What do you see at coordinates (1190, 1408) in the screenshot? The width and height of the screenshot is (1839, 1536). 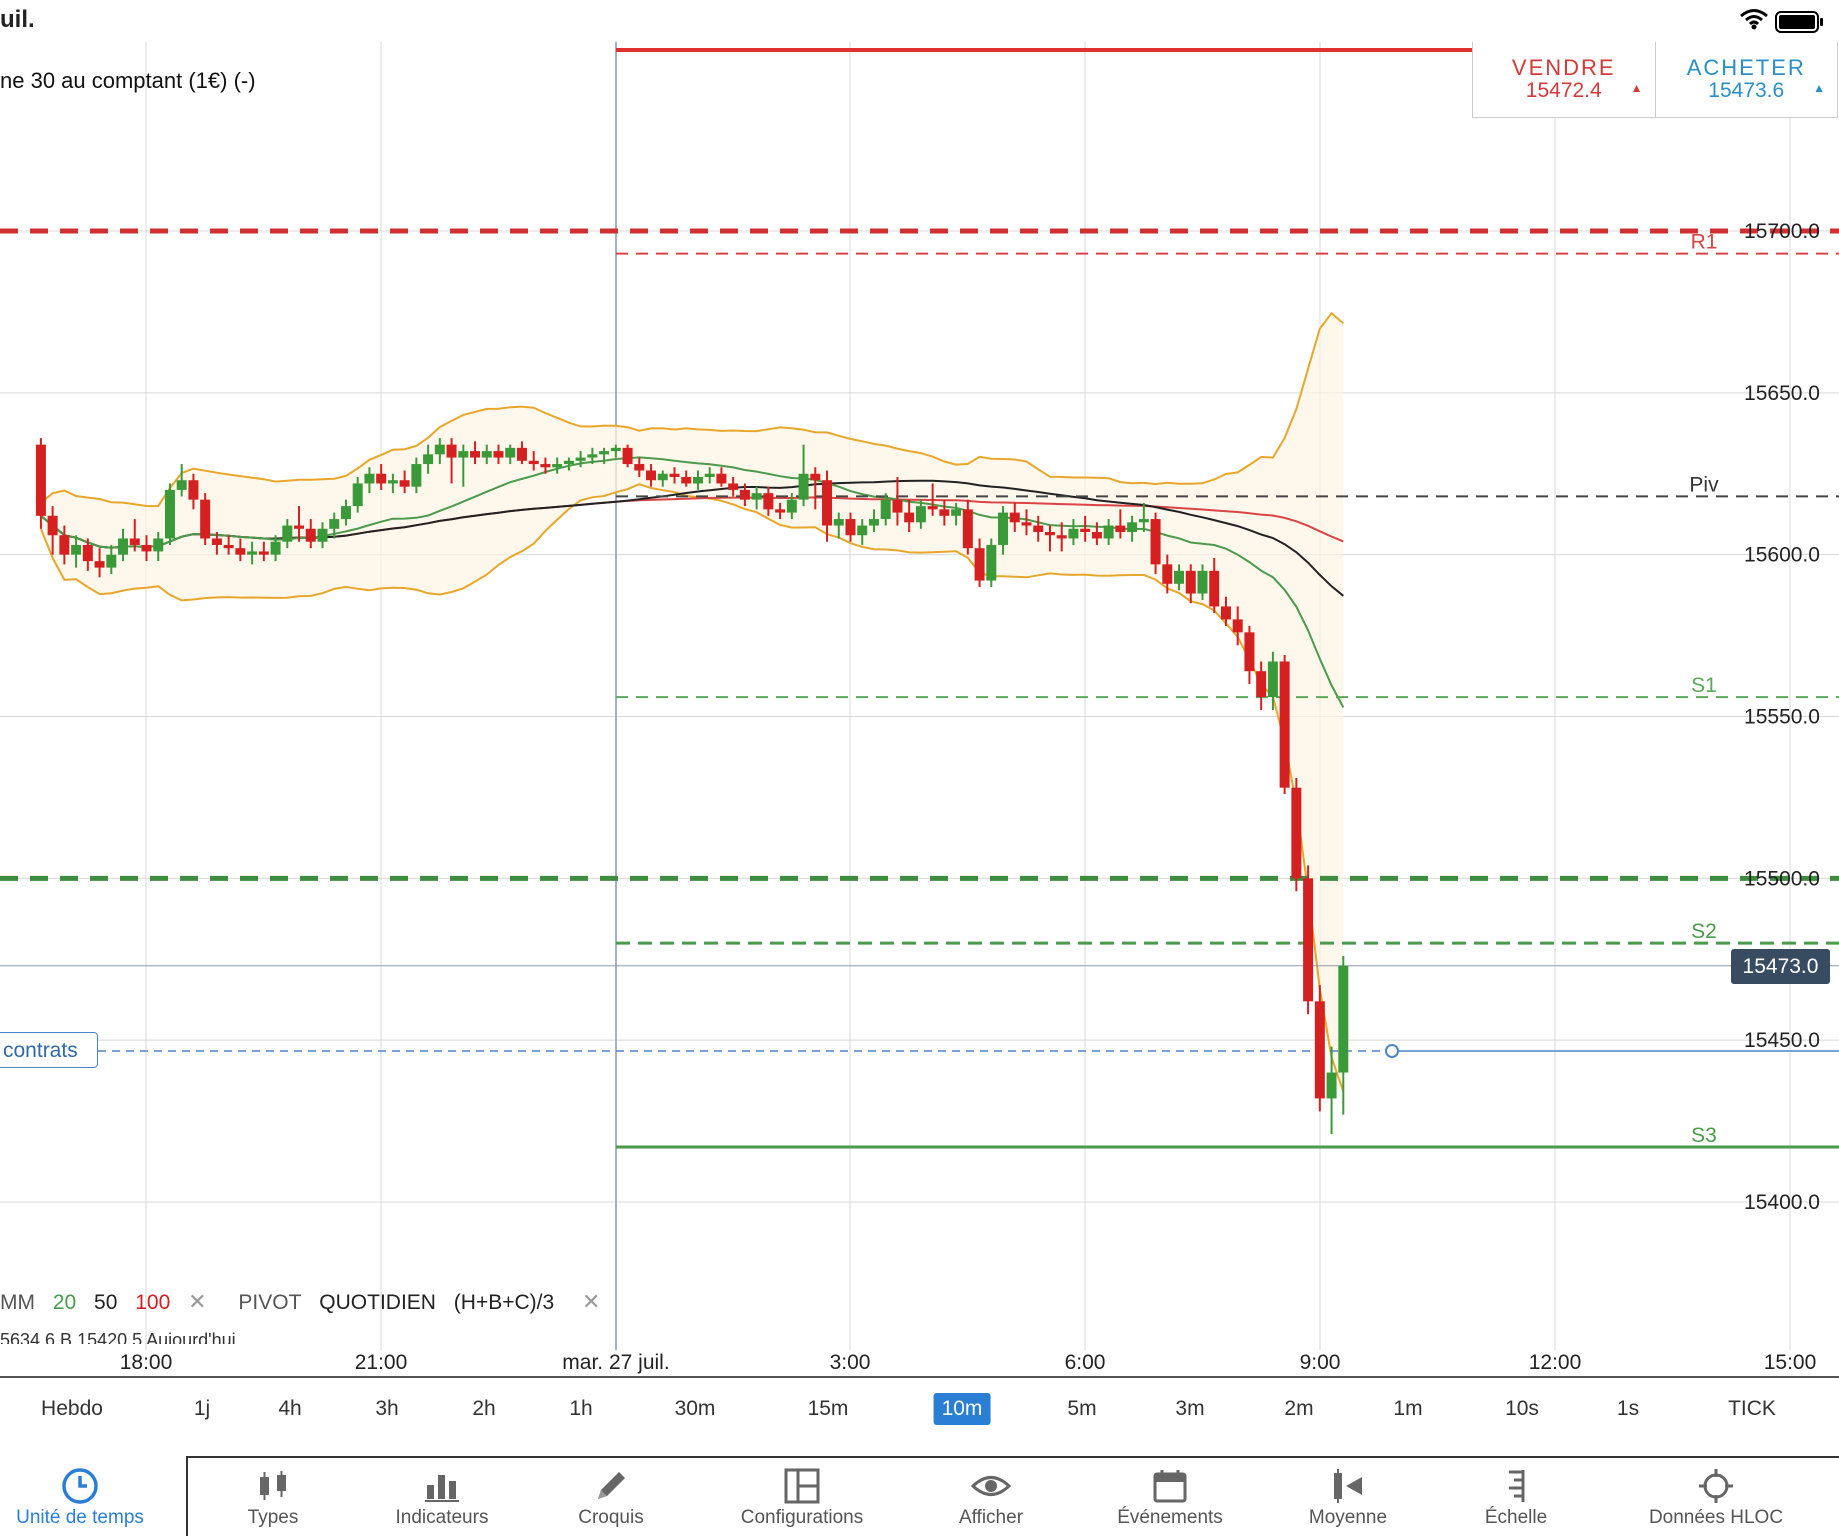 I see `timeframe-3m: 3m` at bounding box center [1190, 1408].